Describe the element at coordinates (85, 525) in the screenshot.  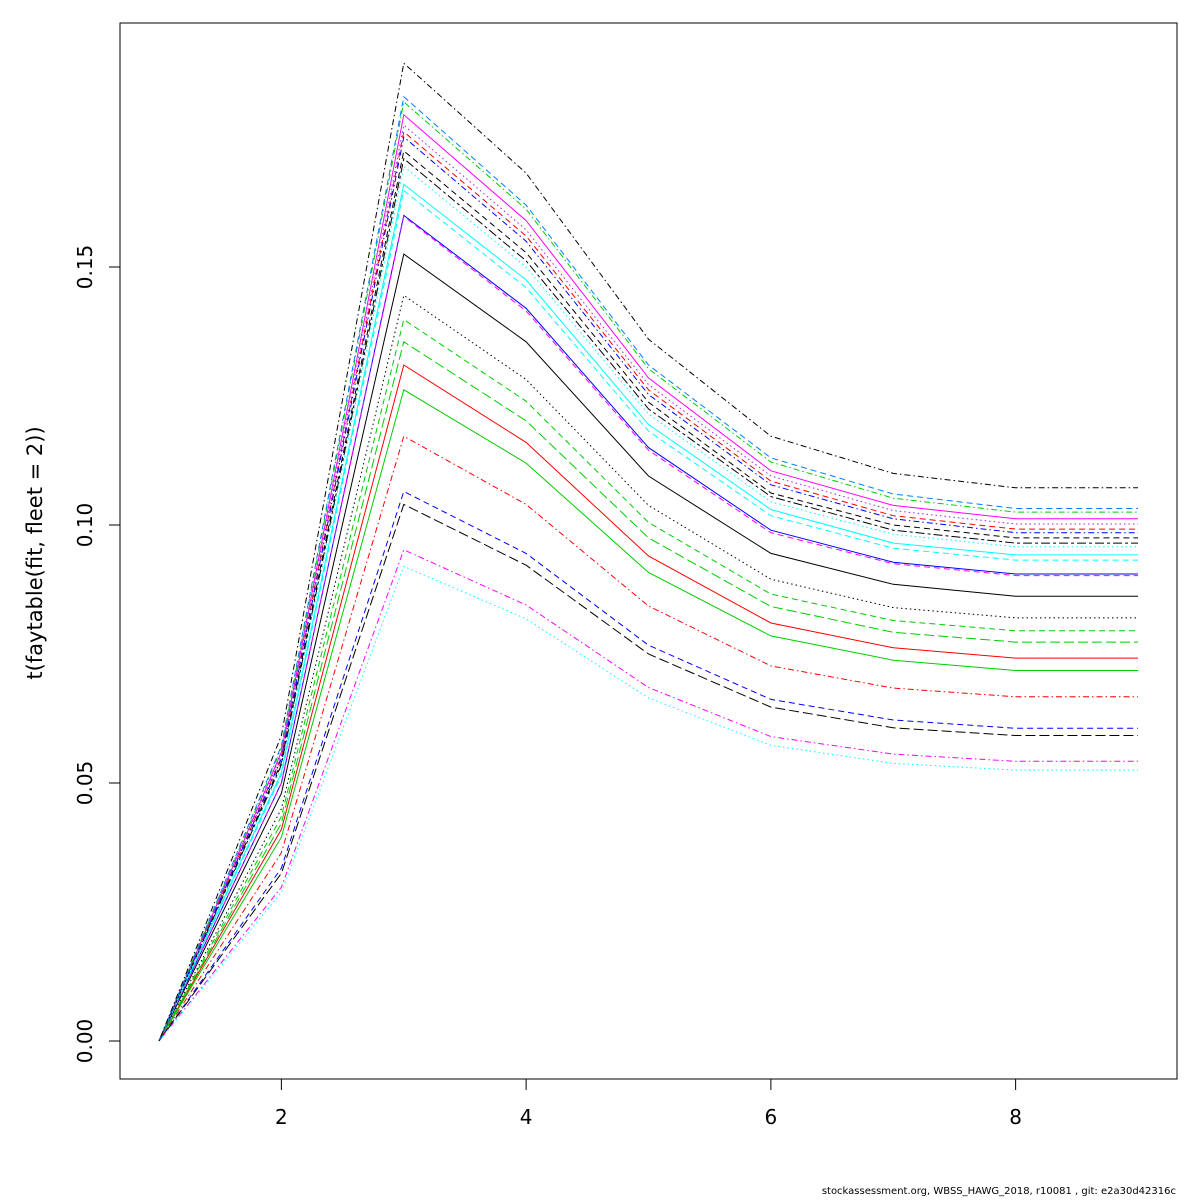
I see `y-tick-label: 0.10` at that location.